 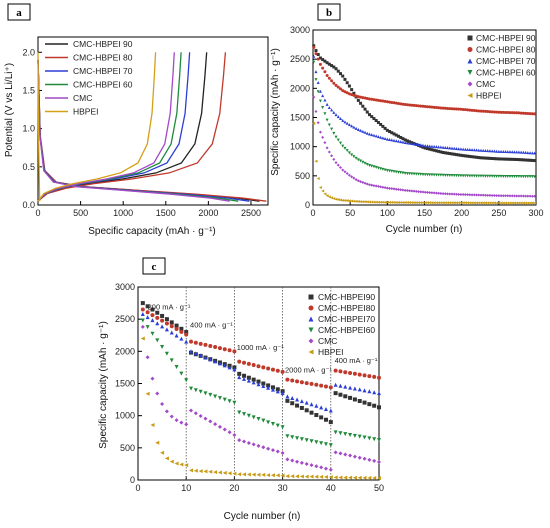 What do you see at coordinates (251, 213) in the screenshot?
I see `panel-a-xtick-label: 2500` at bounding box center [251, 213].